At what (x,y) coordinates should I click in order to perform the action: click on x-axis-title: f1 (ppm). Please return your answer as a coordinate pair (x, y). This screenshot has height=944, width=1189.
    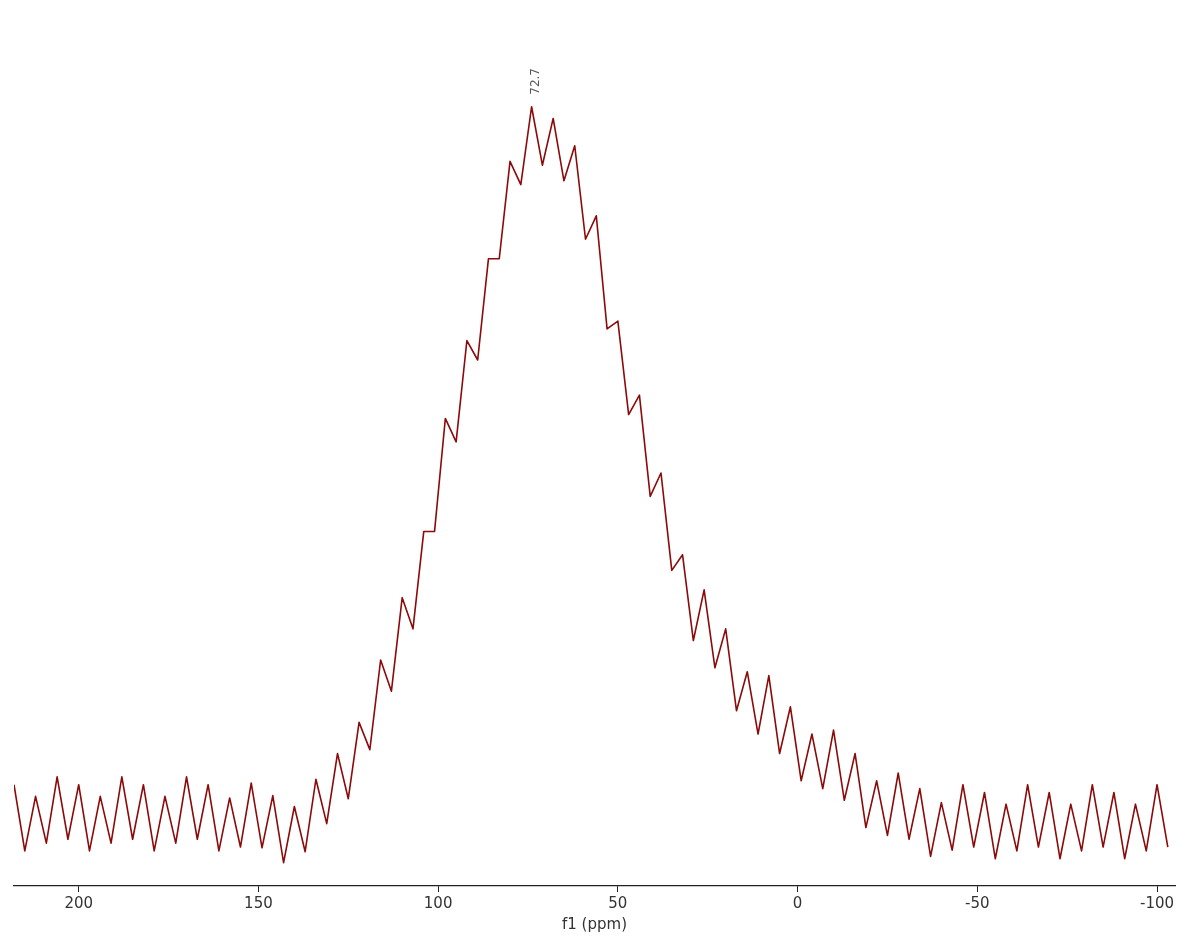
    Looking at the image, I should click on (594, 923).